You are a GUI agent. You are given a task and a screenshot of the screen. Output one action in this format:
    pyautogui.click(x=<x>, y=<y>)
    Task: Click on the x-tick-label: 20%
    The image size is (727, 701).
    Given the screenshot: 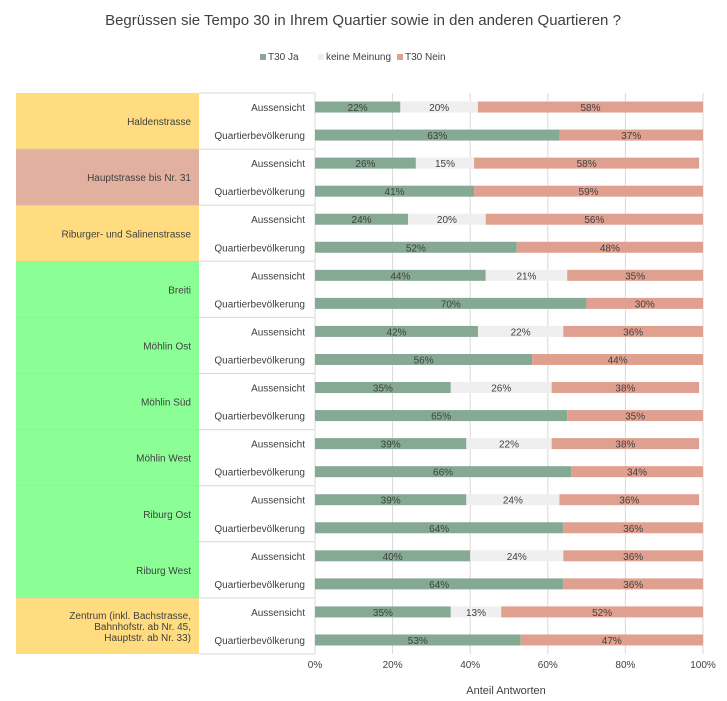 What is the action you would take?
    pyautogui.click(x=393, y=665)
    